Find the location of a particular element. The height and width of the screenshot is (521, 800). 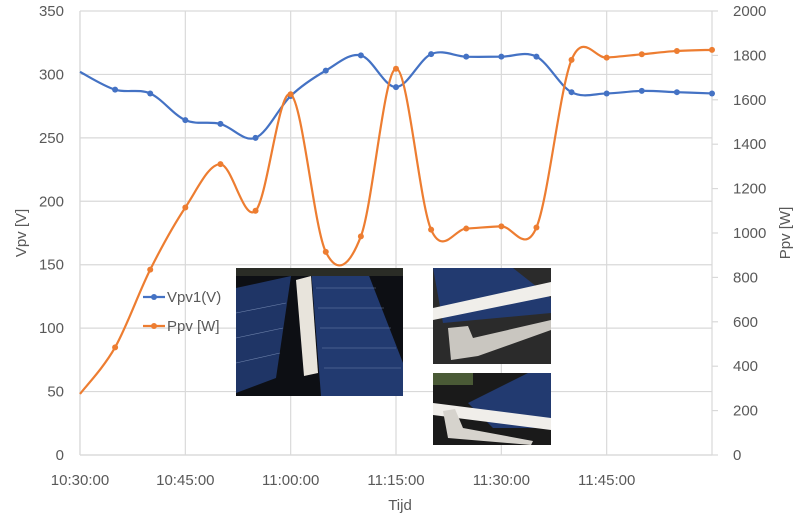

y-axis-title: Vpv [V] is located at coordinates (21, 233).